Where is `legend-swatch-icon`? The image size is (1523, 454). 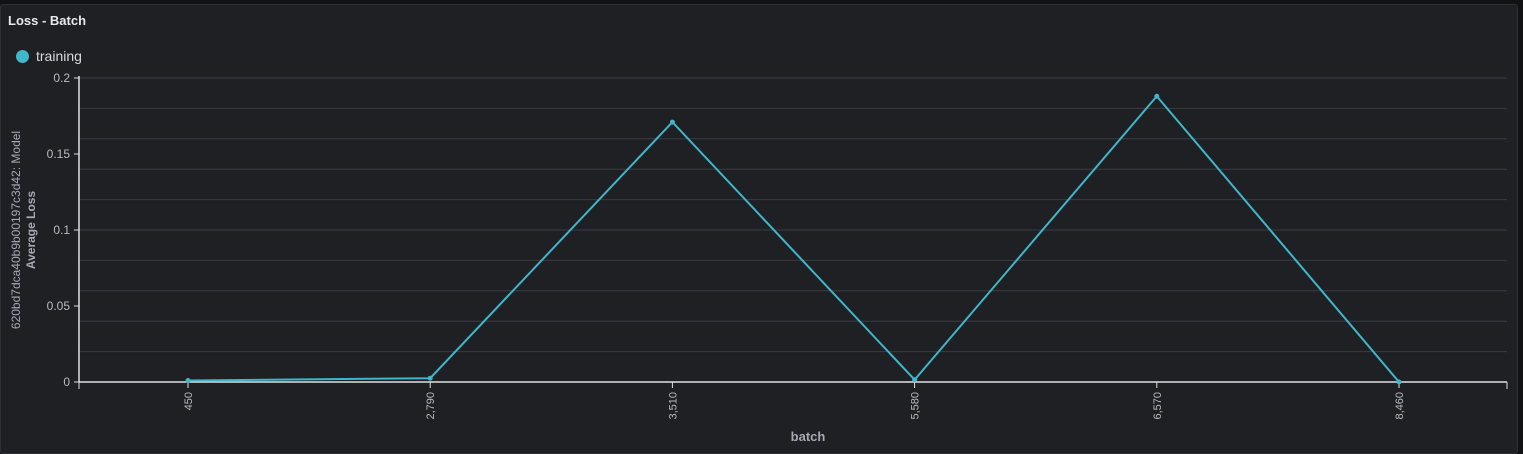 legend-swatch-icon is located at coordinates (22, 56).